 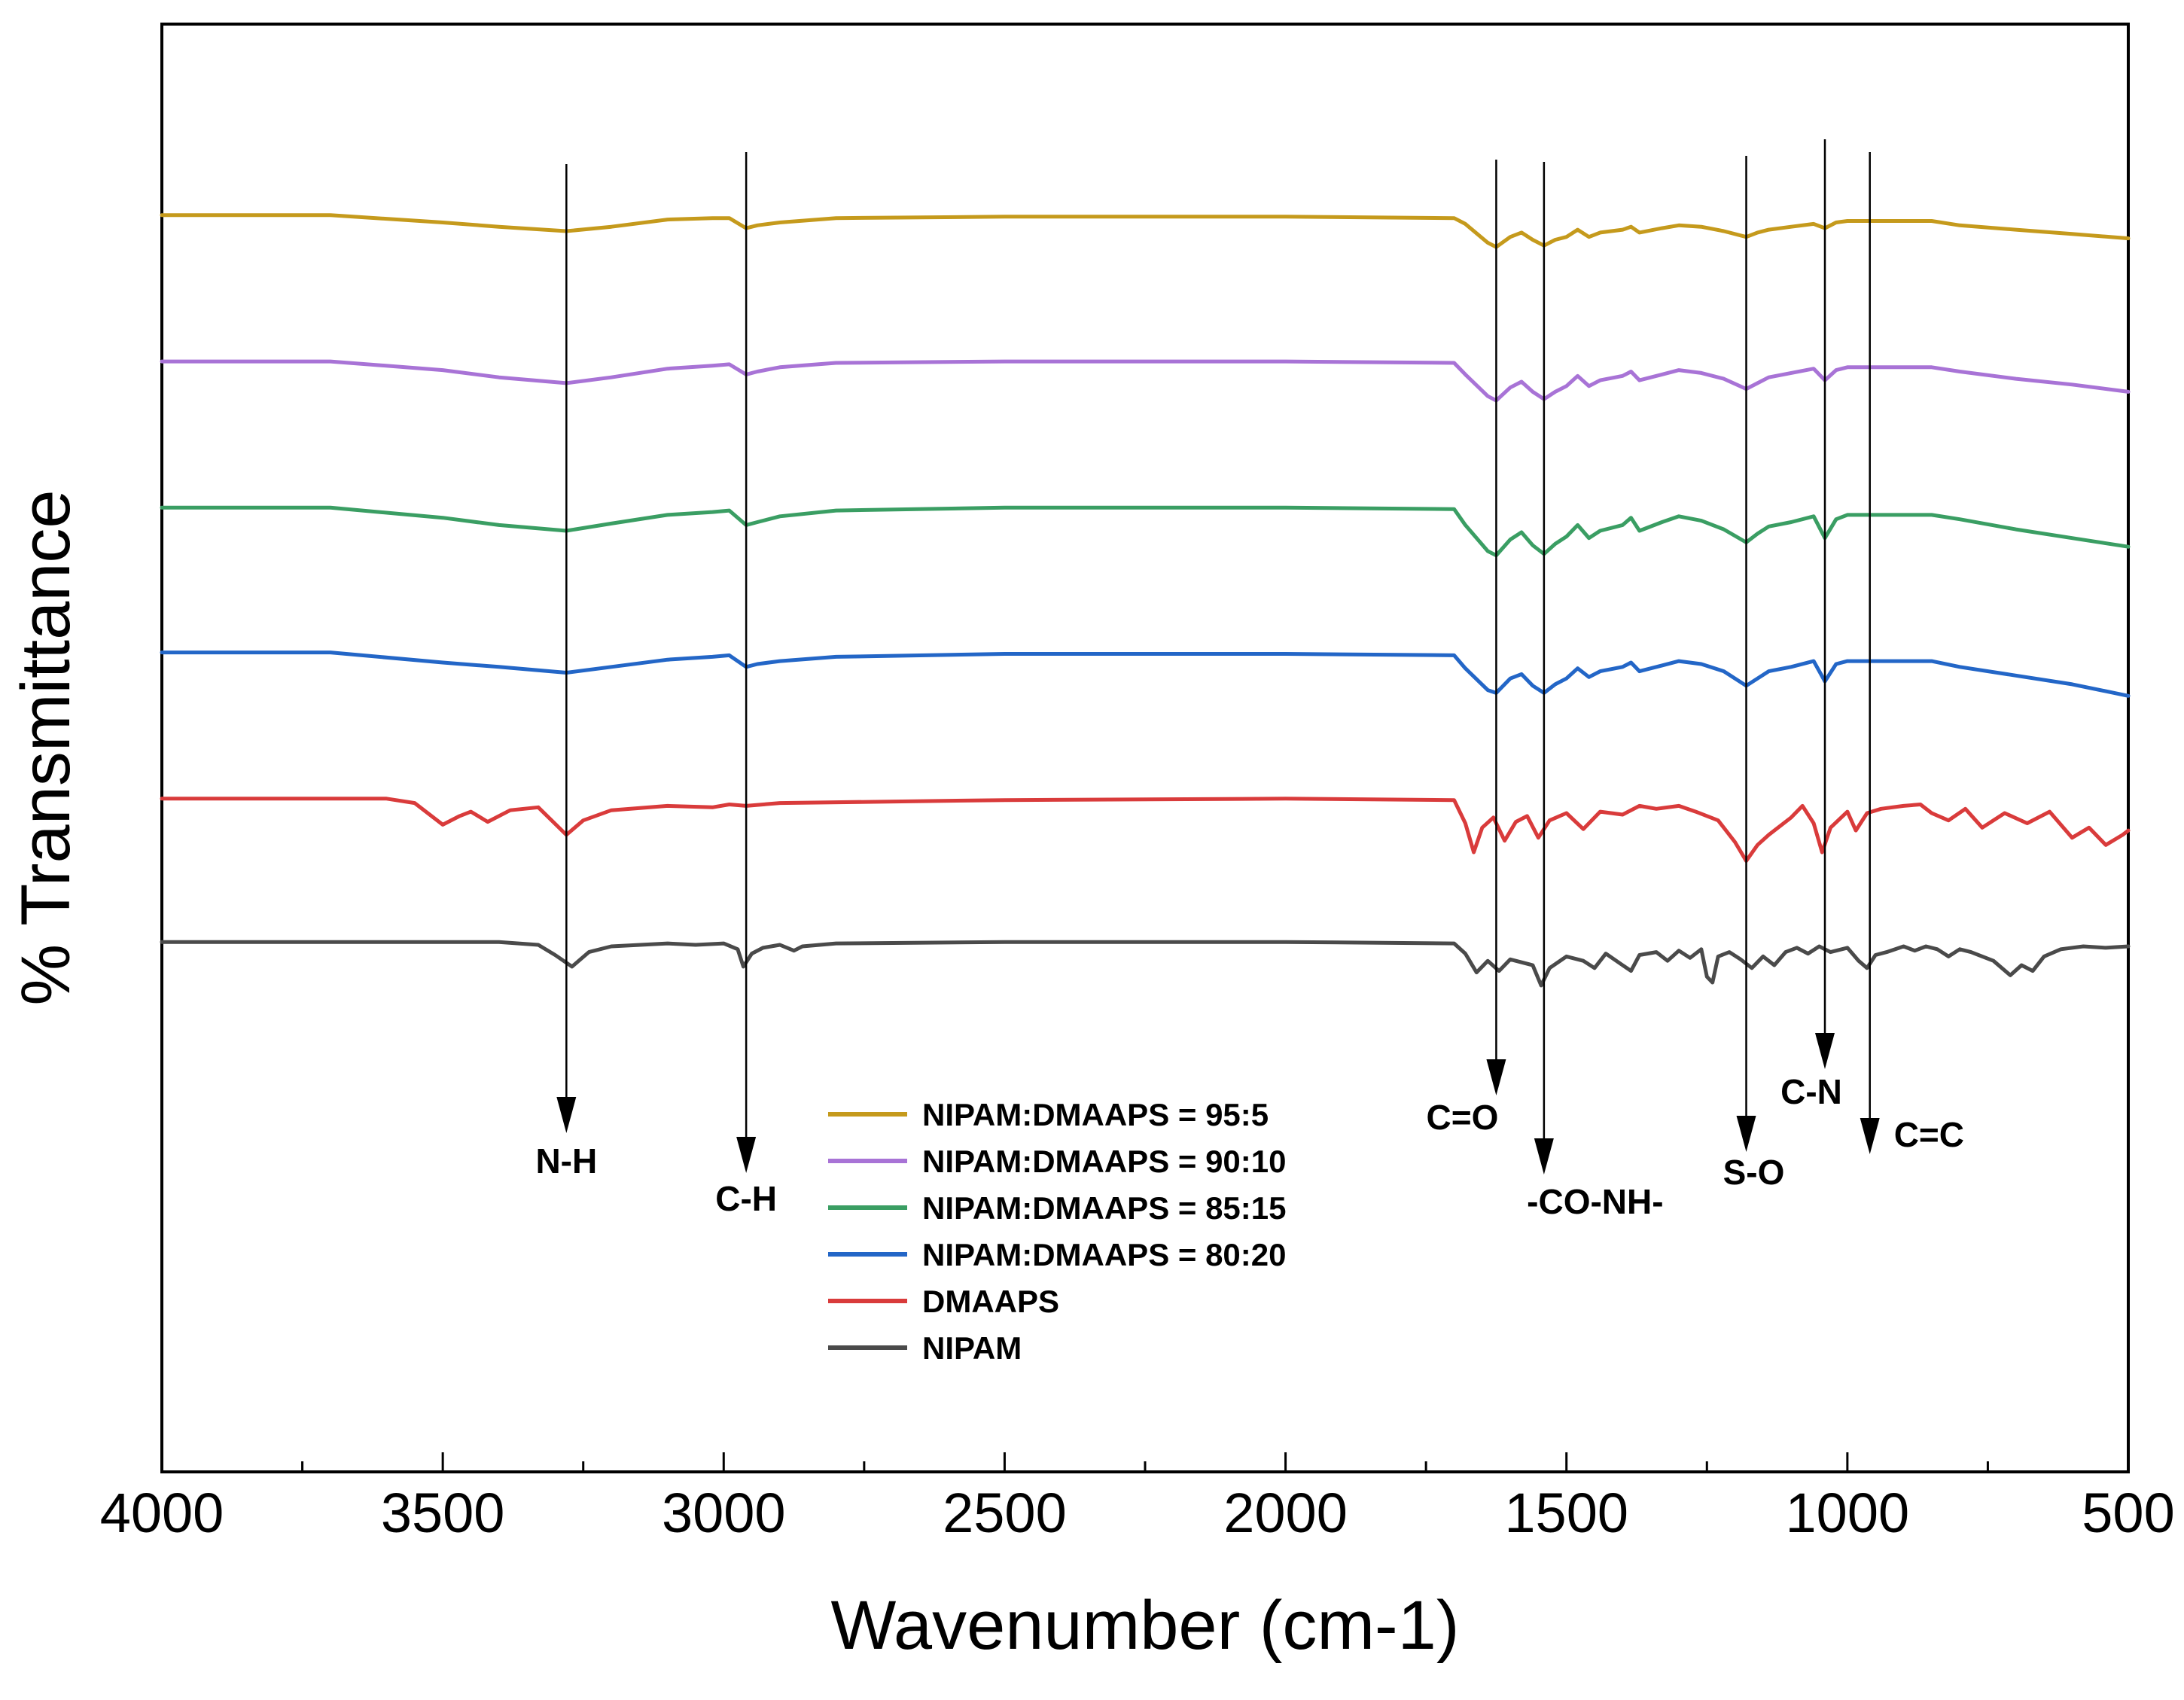 What do you see at coordinates (990, 1301) in the screenshot?
I see `legend-label: DMAAPS` at bounding box center [990, 1301].